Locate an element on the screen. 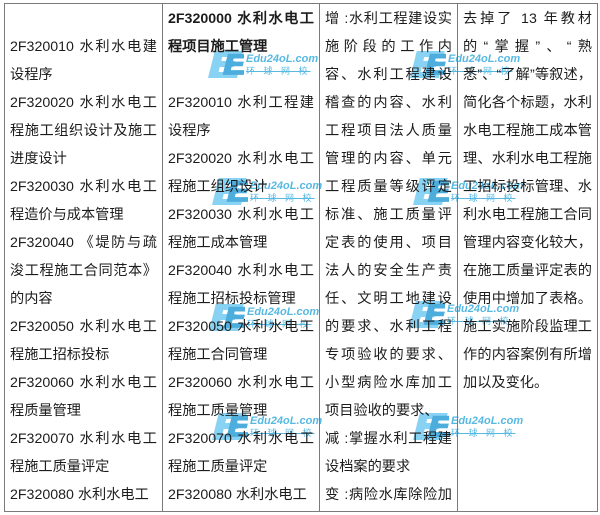  outline-item: 2F320040 《堤防与疏浚工程施工合同范本》的内容 is located at coordinates (83, 271).